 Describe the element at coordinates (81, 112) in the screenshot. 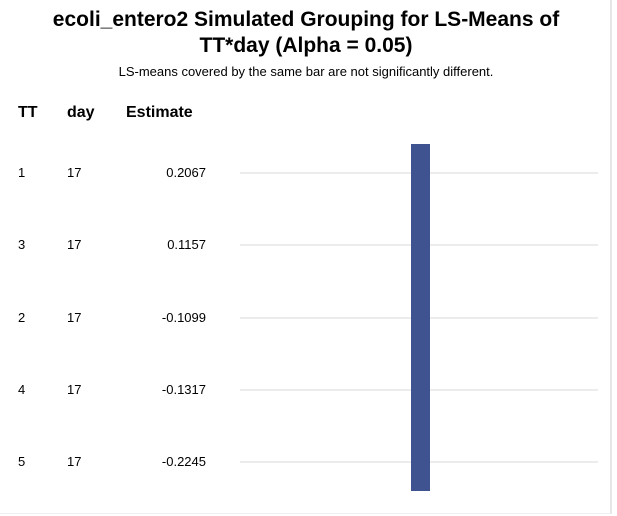

I see `column-header-day: day` at that location.